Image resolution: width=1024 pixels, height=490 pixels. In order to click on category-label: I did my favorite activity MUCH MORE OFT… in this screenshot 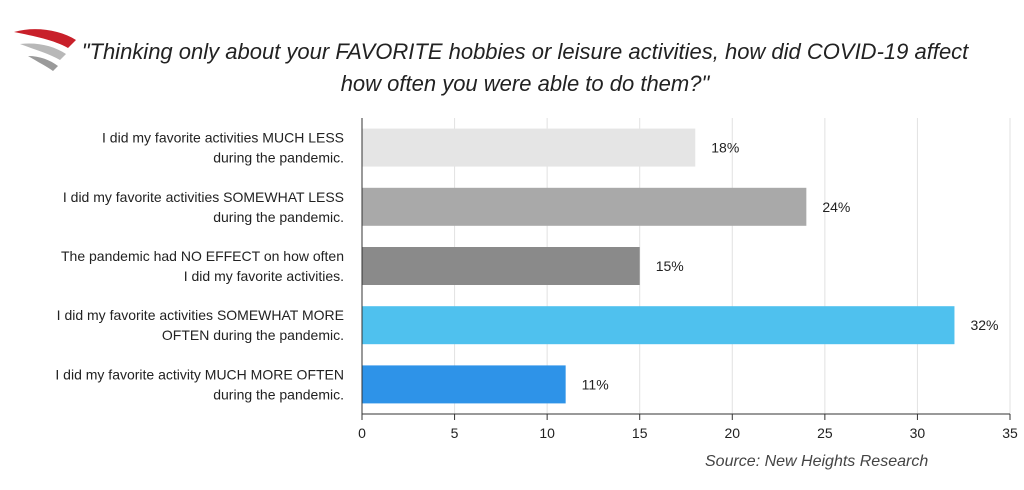, I will do `click(199, 384)`.